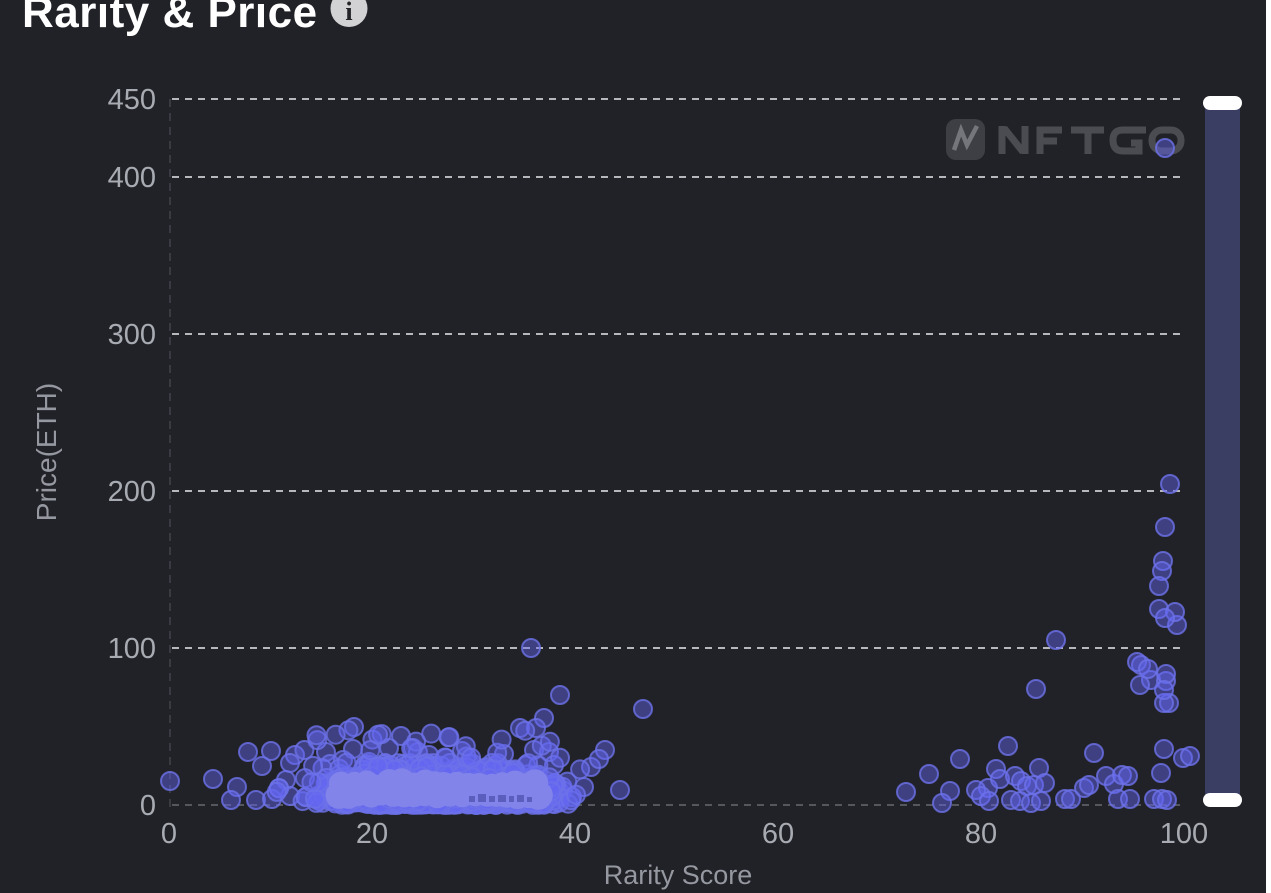  What do you see at coordinates (46, 452) in the screenshot?
I see `svg-text: Price(ETH)` at bounding box center [46, 452].